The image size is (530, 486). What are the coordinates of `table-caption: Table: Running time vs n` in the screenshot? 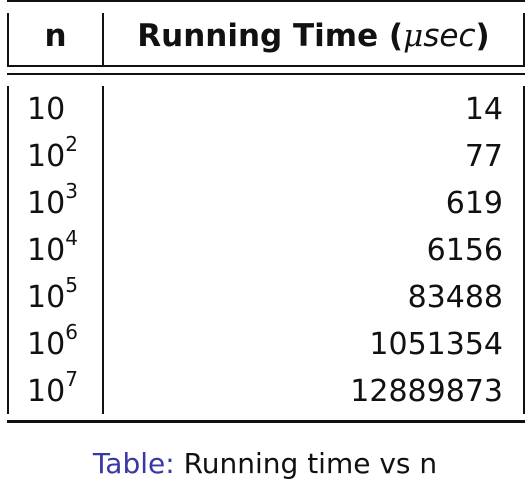 It's located at (265, 464).